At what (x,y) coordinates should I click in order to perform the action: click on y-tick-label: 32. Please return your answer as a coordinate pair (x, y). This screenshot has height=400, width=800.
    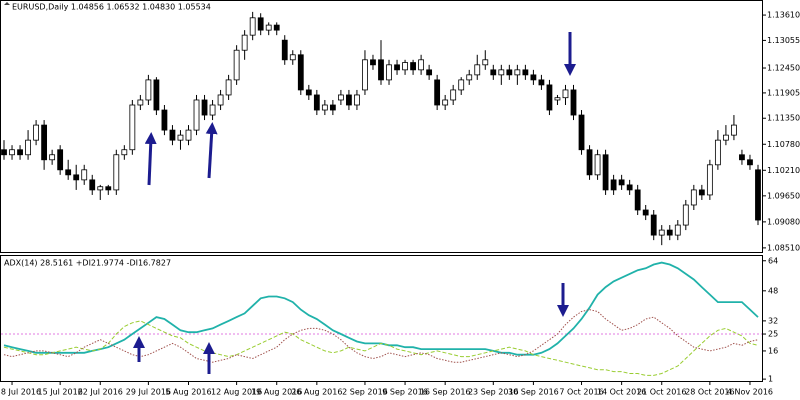
    Looking at the image, I should click on (773, 320).